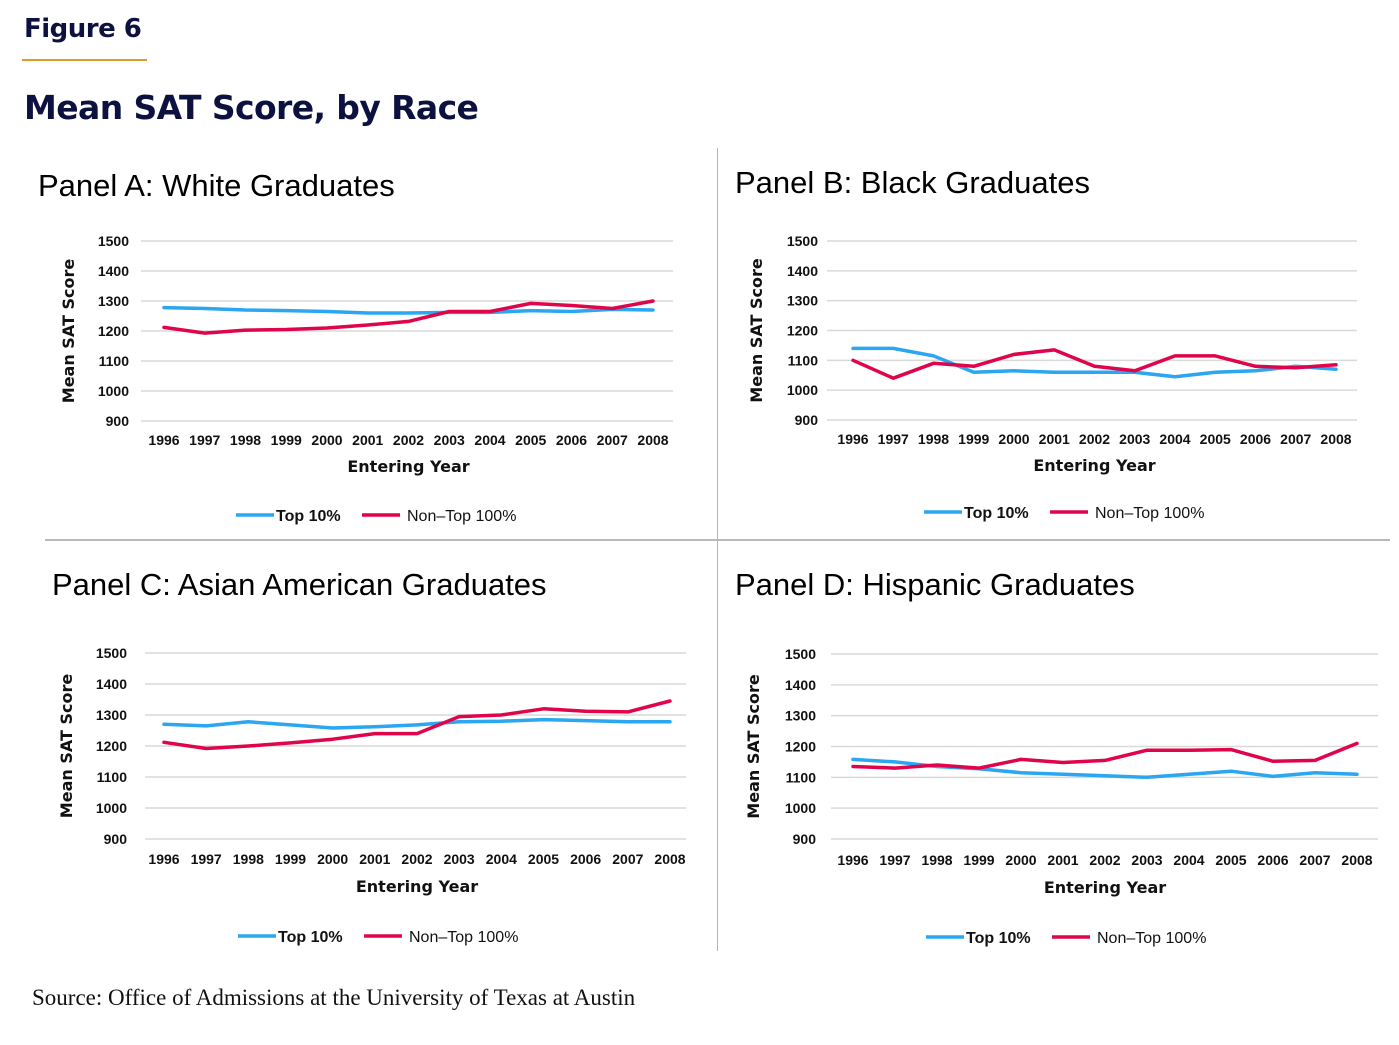 The image size is (1399, 1045). I want to click on figure-label: Figure 6, so click(83, 29).